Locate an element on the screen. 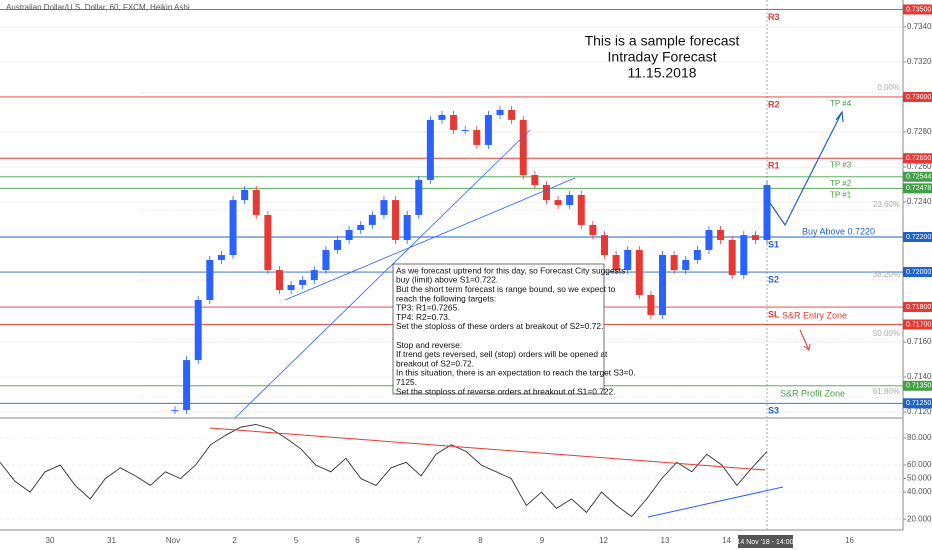 The image size is (932, 550). level-label: 0.72478 is located at coordinates (918, 188).